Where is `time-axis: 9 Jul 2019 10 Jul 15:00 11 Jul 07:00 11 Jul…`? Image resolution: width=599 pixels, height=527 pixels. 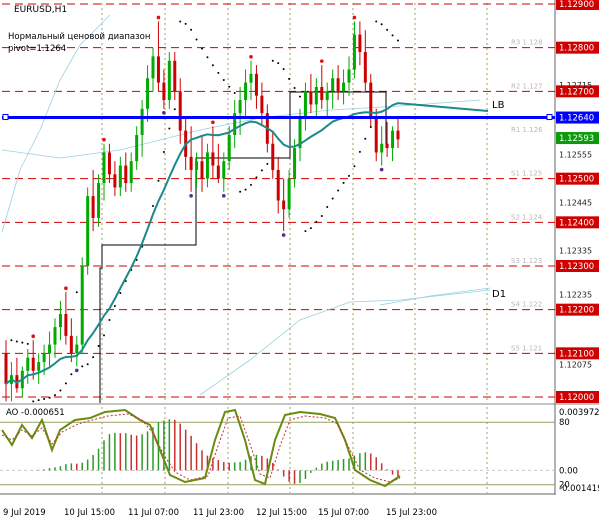 time-axis: 9 Jul 2019 10 Jul 15:00 11 Jul 07:00 11 Jul… is located at coordinates (220, 513).